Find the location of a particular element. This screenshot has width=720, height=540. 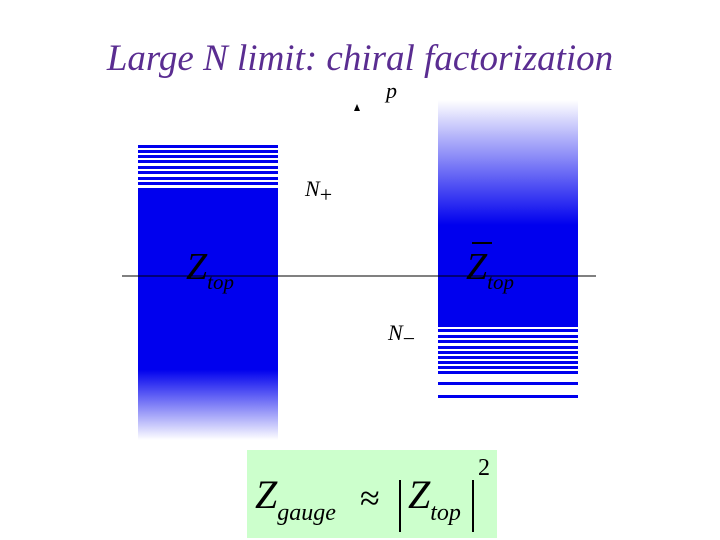

title: Large N limit: chiral factorization is located at coordinates (359, 58).